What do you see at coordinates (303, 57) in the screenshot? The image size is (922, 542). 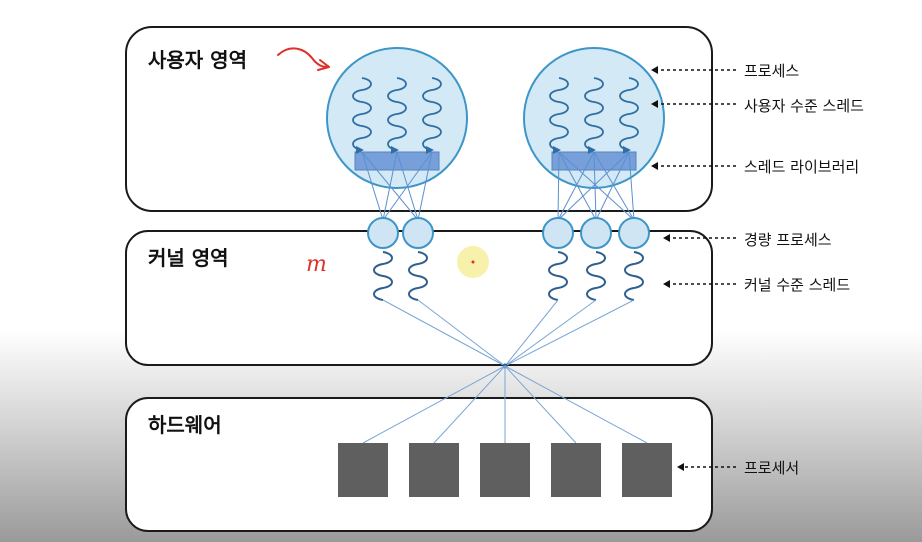 I see `curved-arrow-icon` at bounding box center [303, 57].